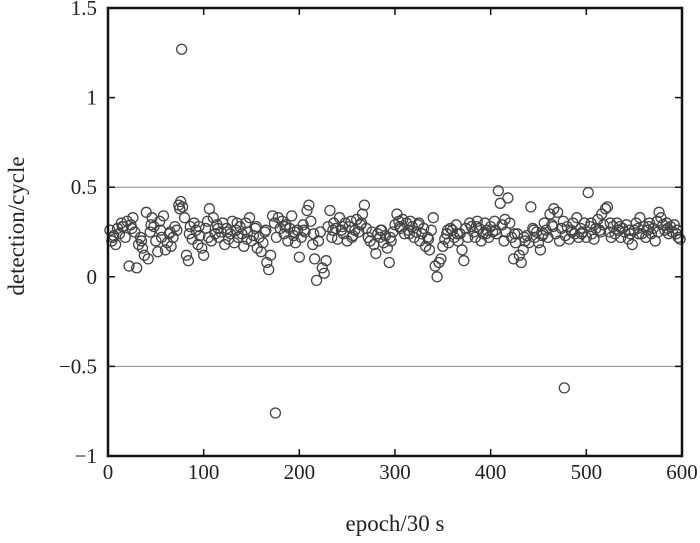 The height and width of the screenshot is (543, 700). Describe the element at coordinates (300, 472) in the screenshot. I see `x-tick-label: 200` at that location.